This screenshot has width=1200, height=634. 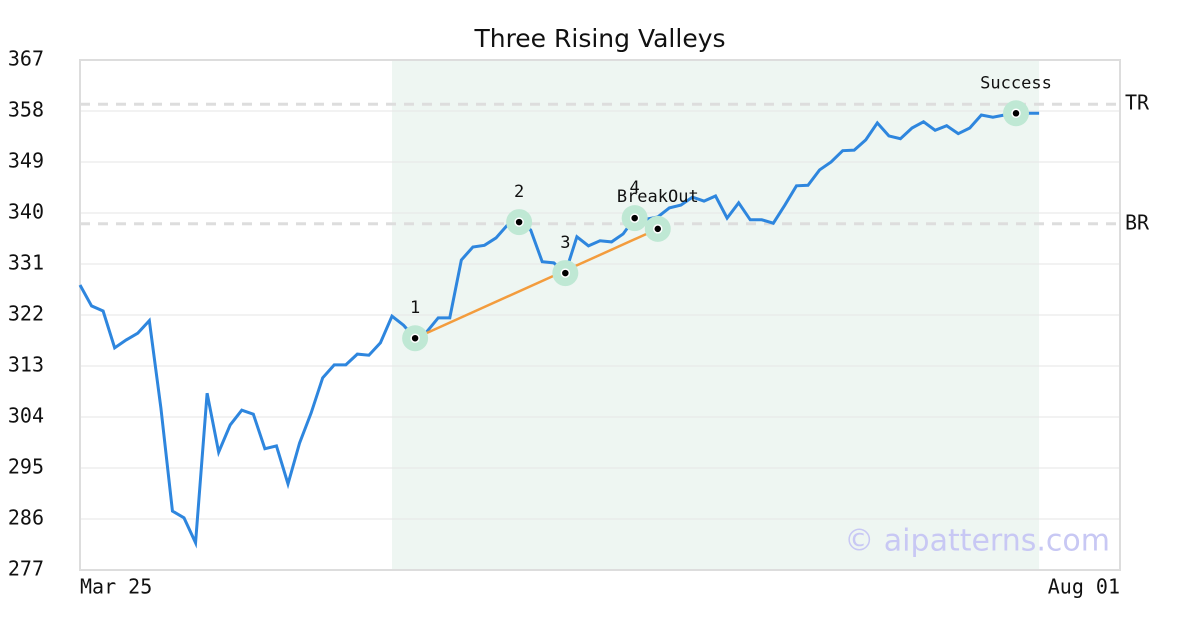 What do you see at coordinates (26, 518) in the screenshot?
I see `y-tick-label: 286` at bounding box center [26, 518].